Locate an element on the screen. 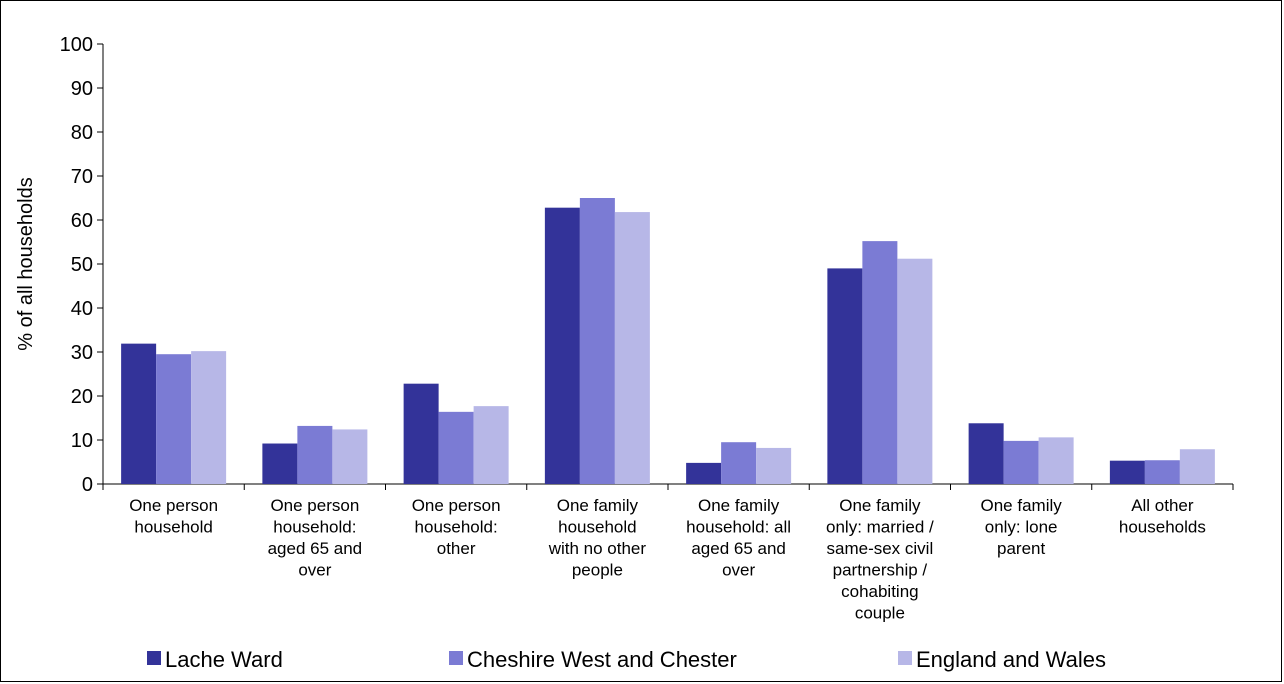 This screenshot has height=684, width=1284. y-tick-label: 60 is located at coordinates (82, 221).